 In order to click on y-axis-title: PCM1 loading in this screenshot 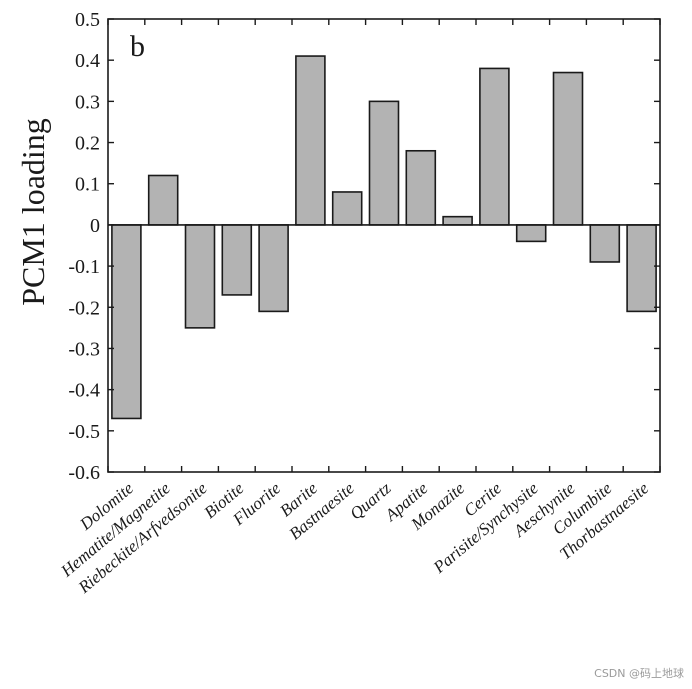, I will do `click(33, 212)`.